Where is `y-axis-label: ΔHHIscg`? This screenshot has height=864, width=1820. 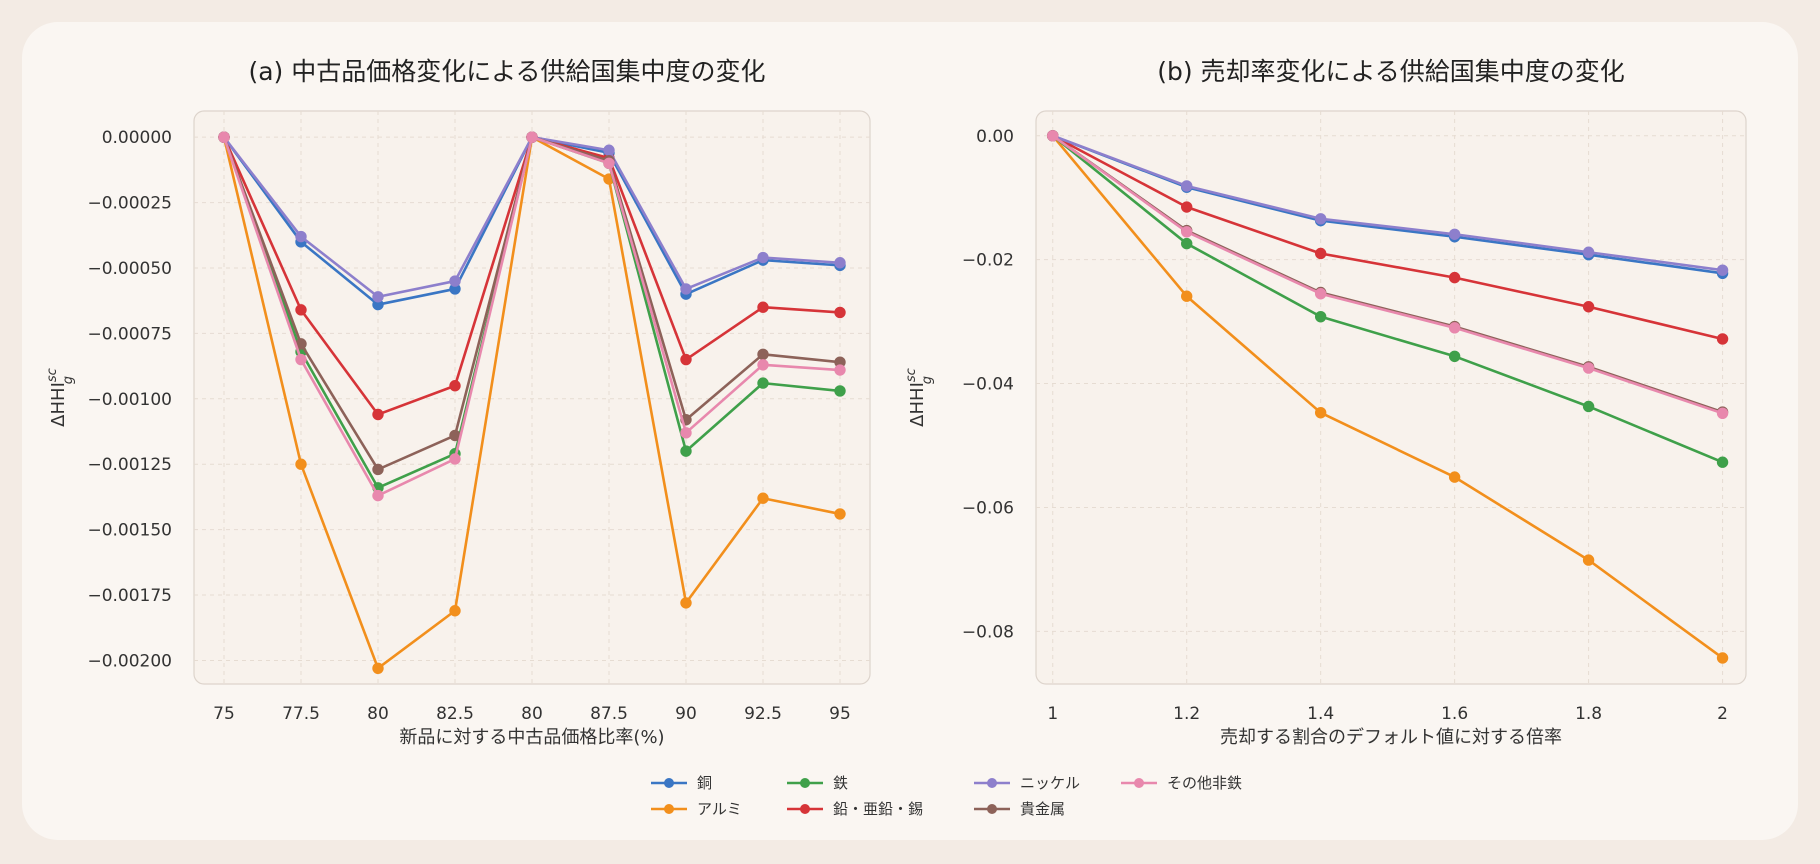 y-axis-label: ΔHHIscg is located at coordinates (919, 397).